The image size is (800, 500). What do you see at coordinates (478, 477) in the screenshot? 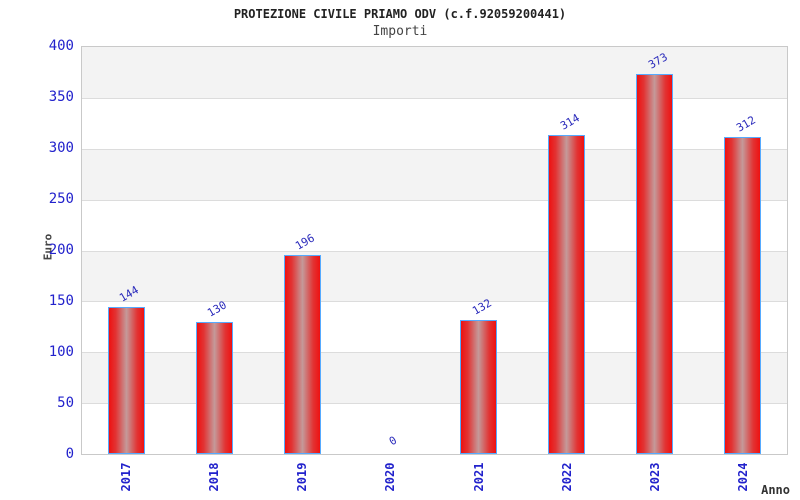
I see `x-tick-label: 2021` at bounding box center [478, 477].